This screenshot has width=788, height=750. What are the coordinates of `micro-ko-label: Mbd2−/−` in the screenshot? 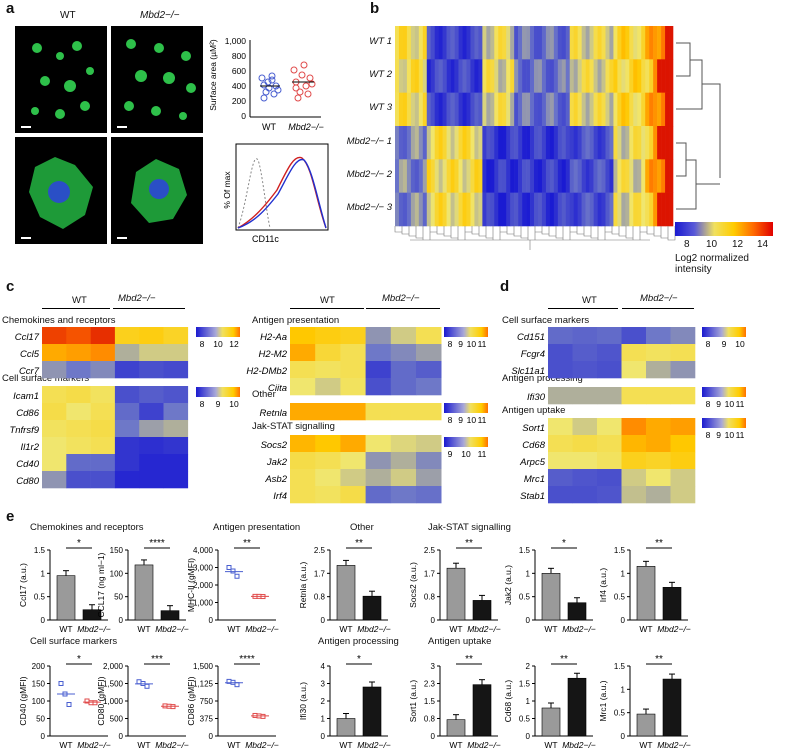 It's located at (160, 15).